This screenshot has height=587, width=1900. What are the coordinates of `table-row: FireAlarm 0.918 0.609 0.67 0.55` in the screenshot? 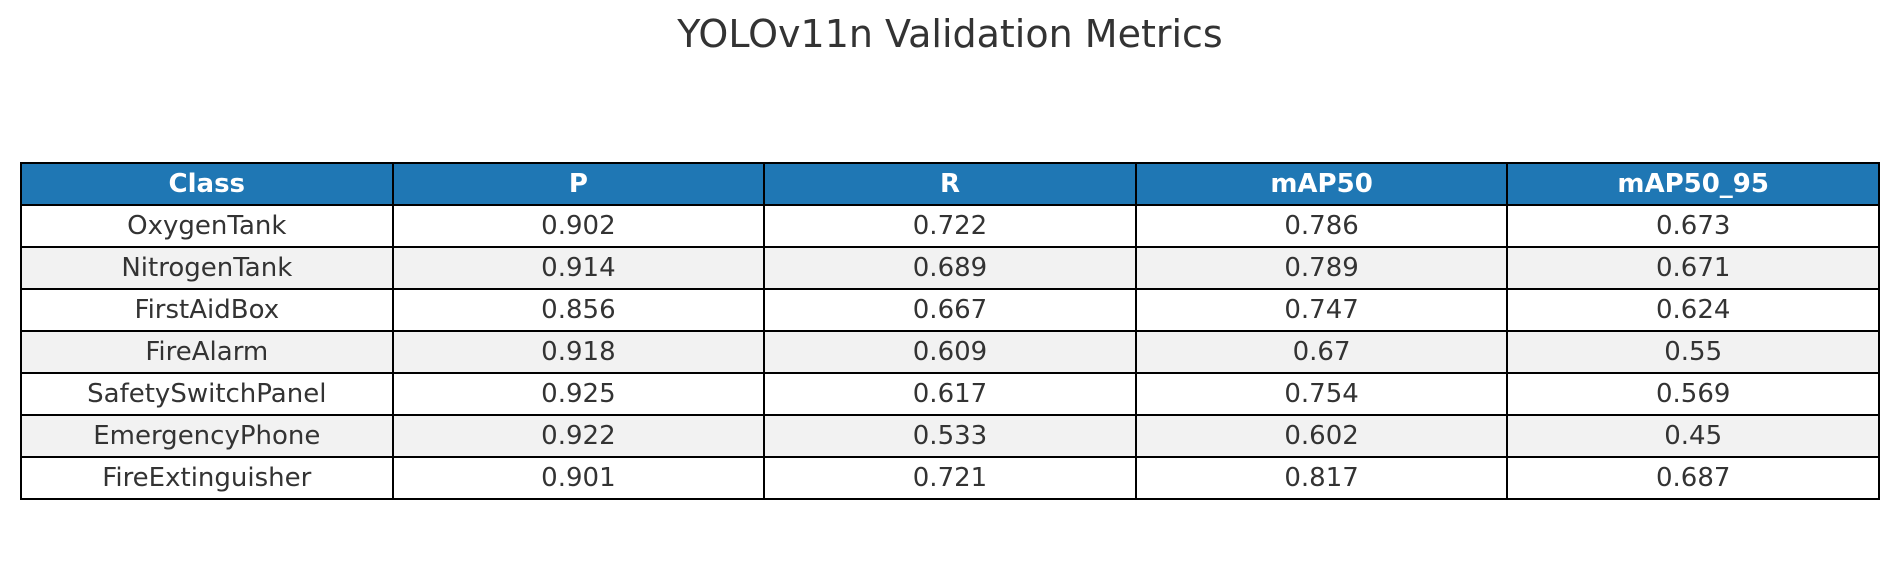 It's located at (950, 352).